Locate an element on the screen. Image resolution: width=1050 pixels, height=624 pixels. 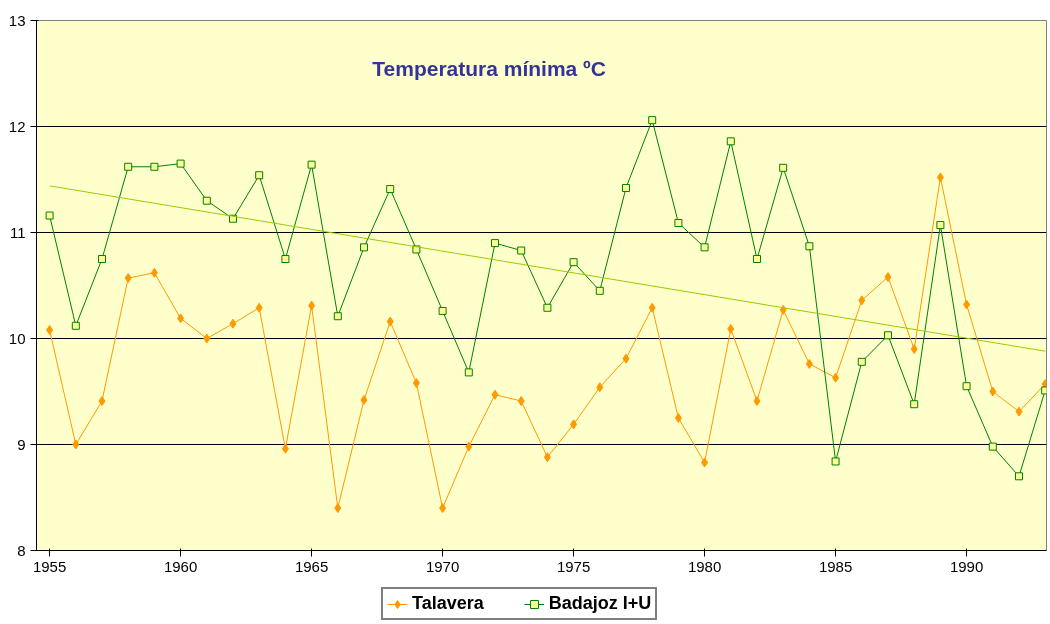
legend-label: Talavera is located at coordinates (448, 603).